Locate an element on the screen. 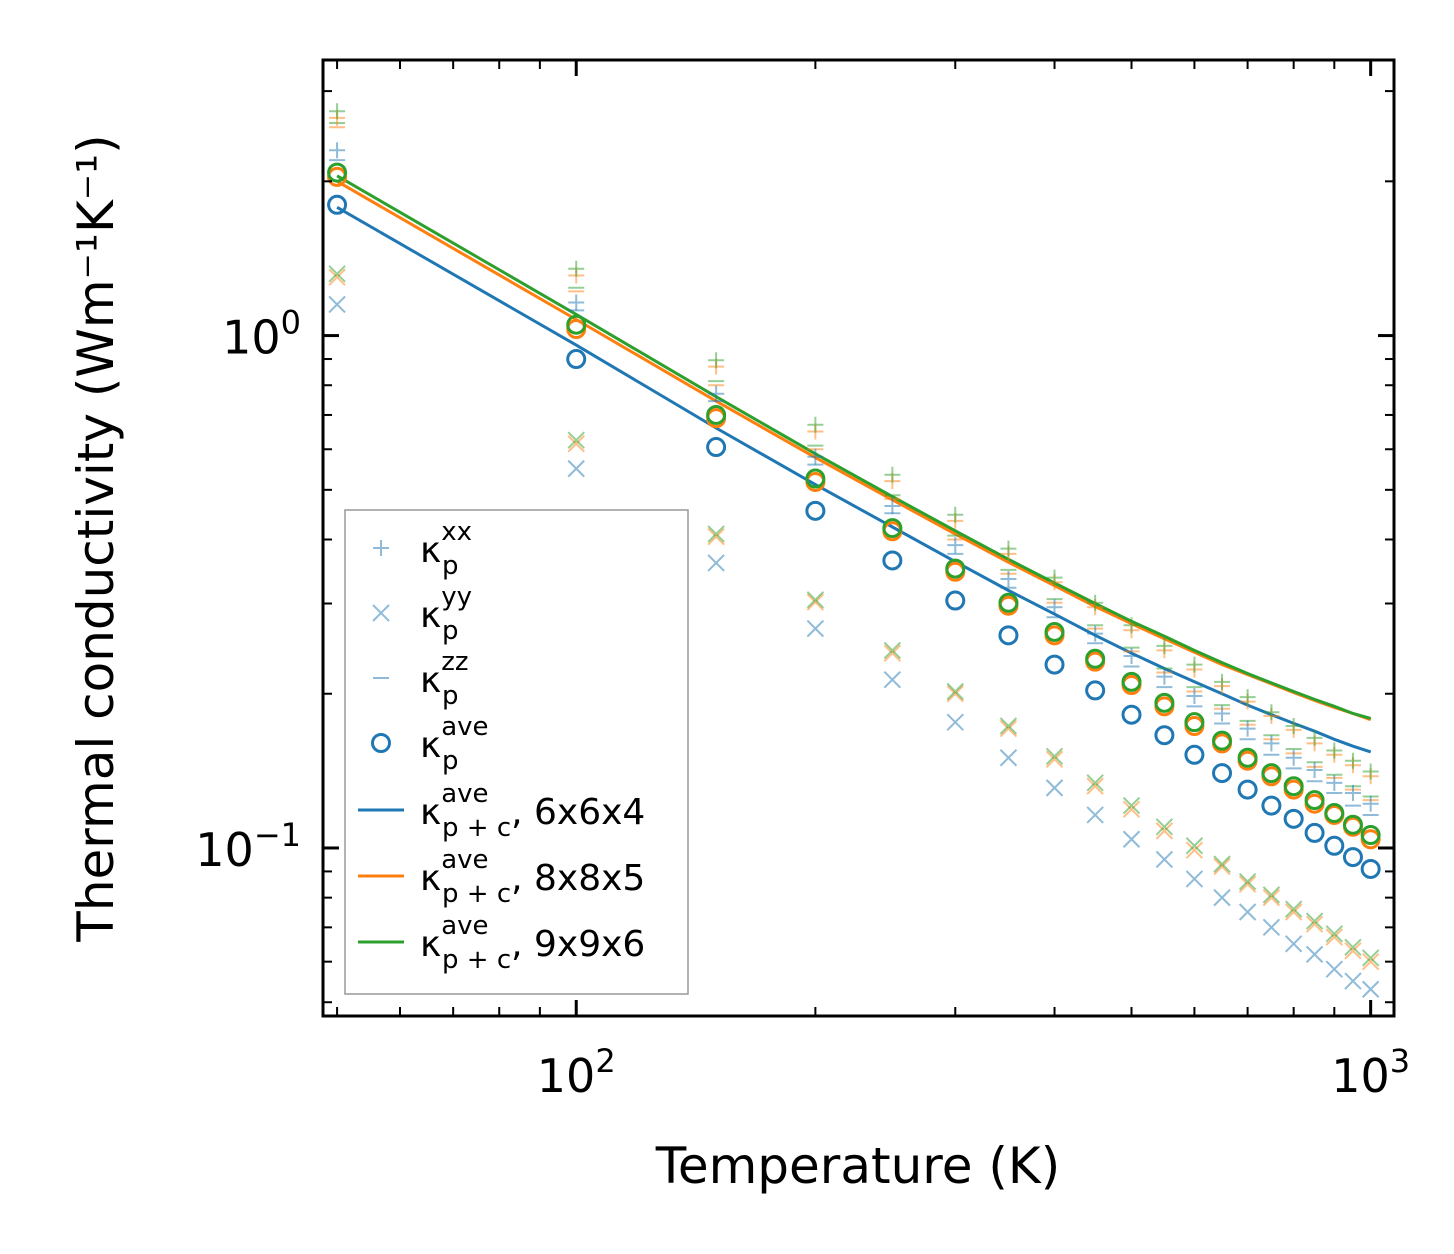  legend-marker-x is located at coordinates (381, 613).